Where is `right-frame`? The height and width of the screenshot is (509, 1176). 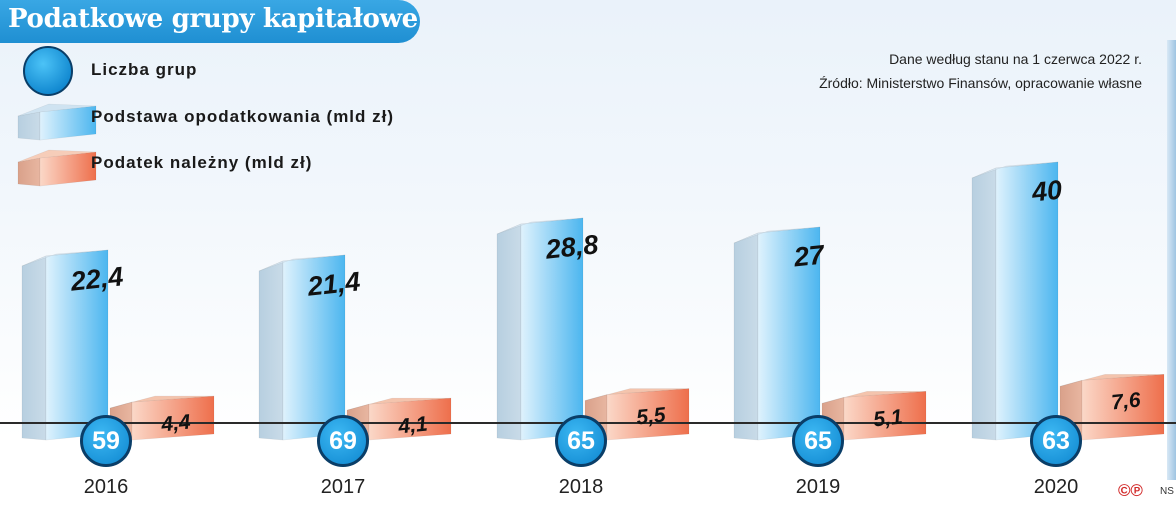 right-frame is located at coordinates (1171, 260).